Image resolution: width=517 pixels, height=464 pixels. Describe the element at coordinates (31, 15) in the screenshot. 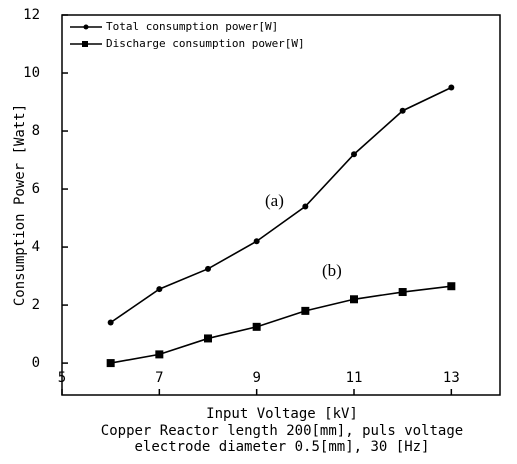

I see `y-tick-label: 12` at that location.